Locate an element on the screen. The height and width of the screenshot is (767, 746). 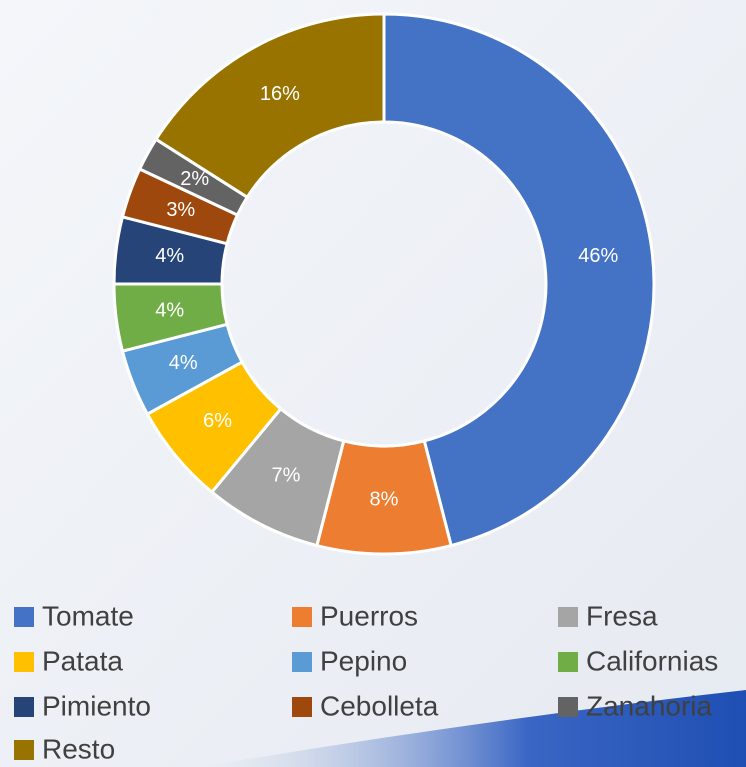
legend-label: Puerros is located at coordinates (369, 615).